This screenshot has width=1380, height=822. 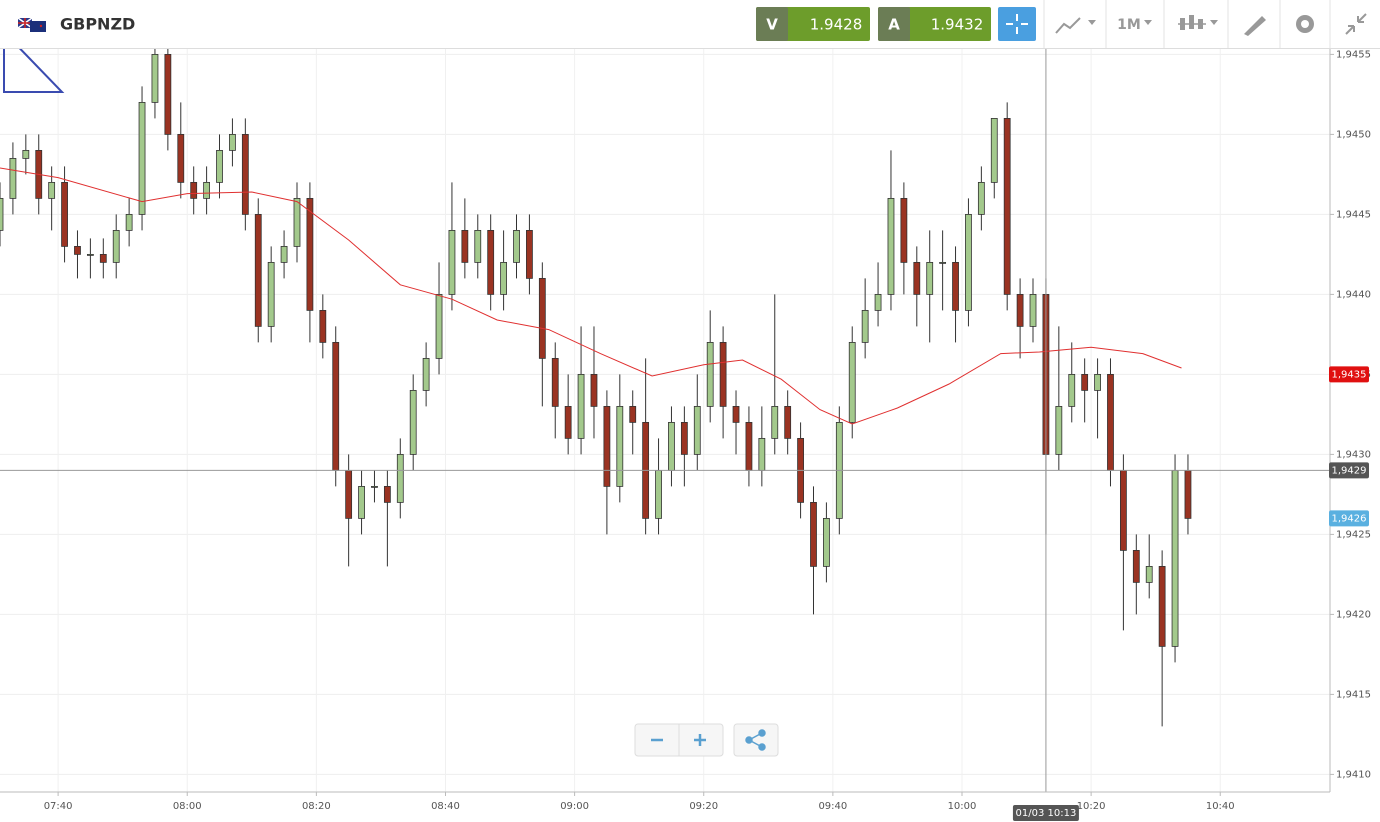 I want to click on y-tick-label: 1,9440, so click(x=1353, y=294).